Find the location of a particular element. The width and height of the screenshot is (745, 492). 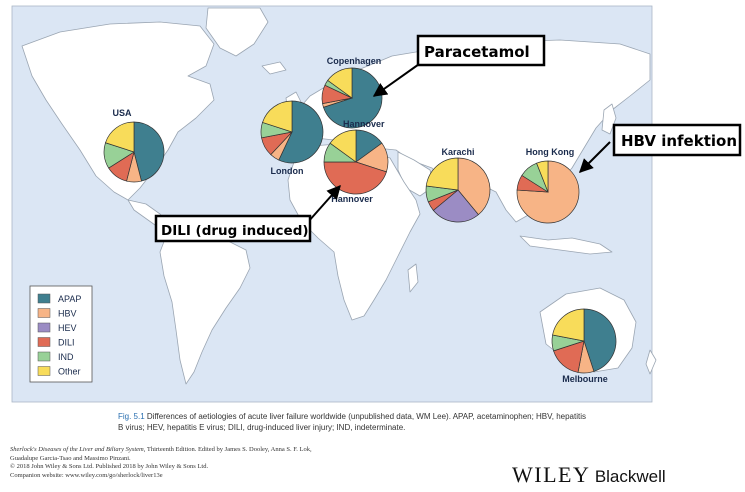

slice-melbourne-apap is located at coordinates (600, 340).